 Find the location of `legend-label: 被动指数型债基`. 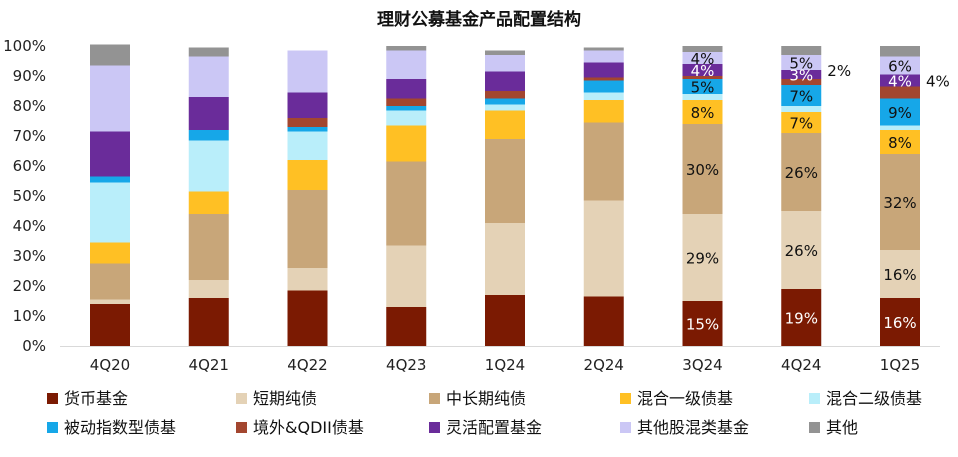

legend-label: 被动指数型债基 is located at coordinates (120, 427).